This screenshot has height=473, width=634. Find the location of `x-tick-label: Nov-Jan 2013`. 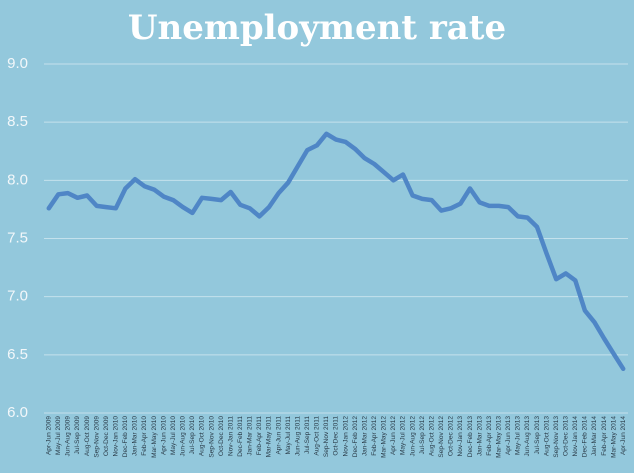

x-tick-label: Nov-Jan 2013 is located at coordinates (460, 436).